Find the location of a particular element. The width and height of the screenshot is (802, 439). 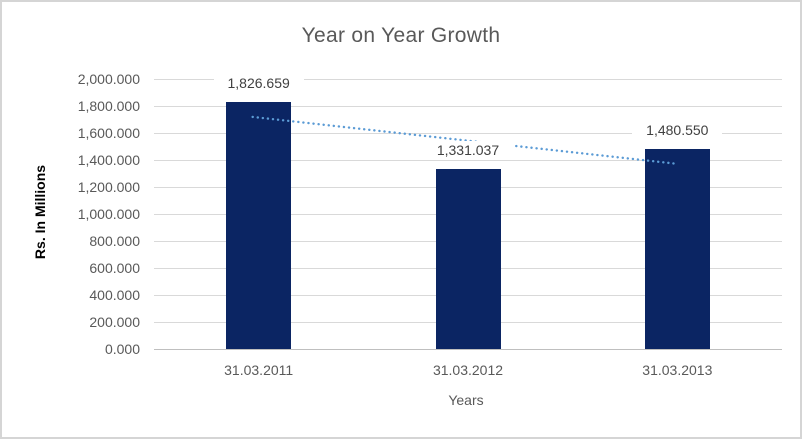

y-tick-label: 0.000 is located at coordinates (122, 349).